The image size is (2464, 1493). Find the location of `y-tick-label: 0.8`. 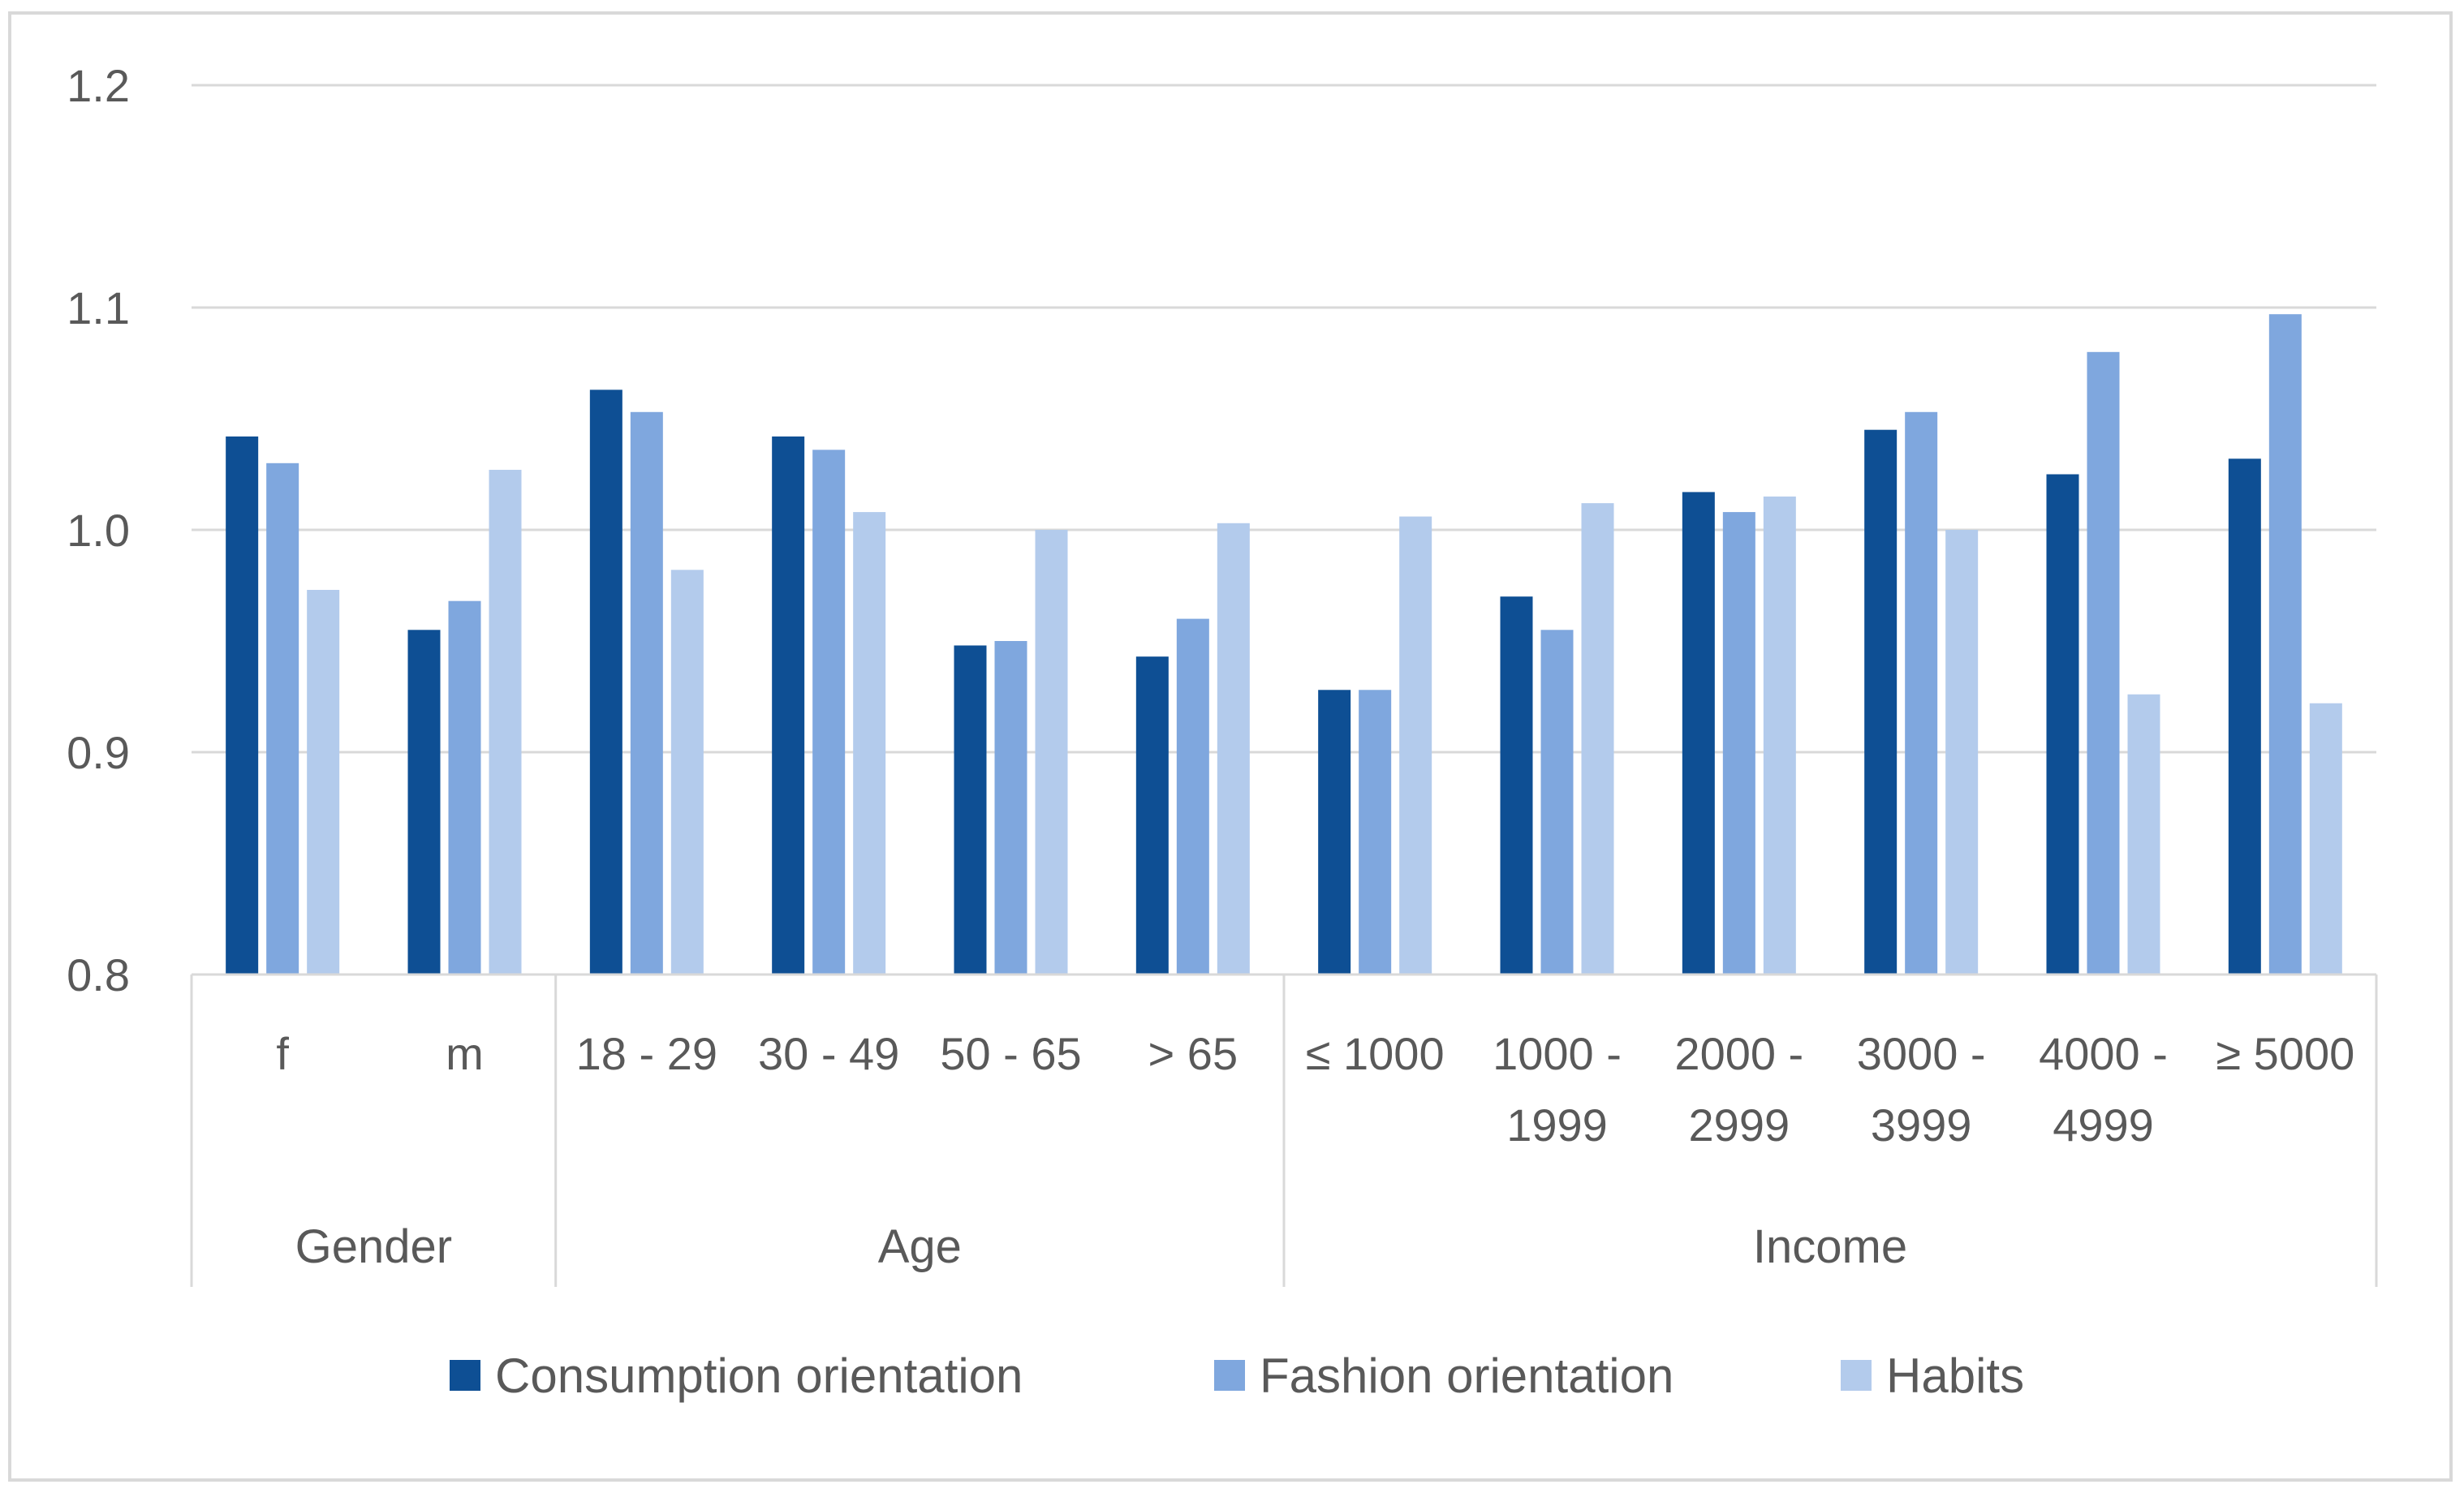

y-tick-label: 0.8 is located at coordinates (99, 974).